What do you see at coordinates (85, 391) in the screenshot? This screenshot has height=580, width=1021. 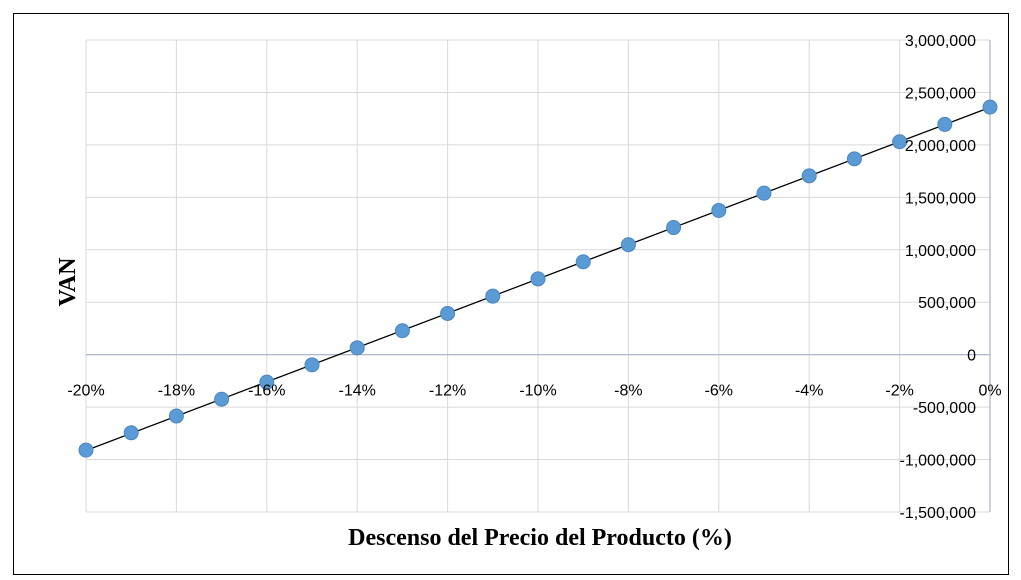 I see `x-tick-label: -20%` at bounding box center [85, 391].